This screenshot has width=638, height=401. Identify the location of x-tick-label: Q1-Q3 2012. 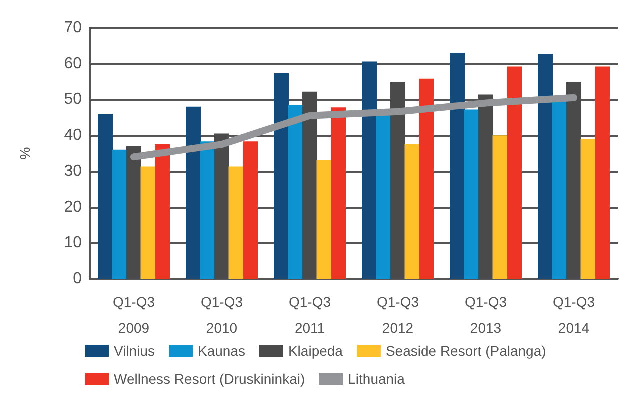
(398, 315).